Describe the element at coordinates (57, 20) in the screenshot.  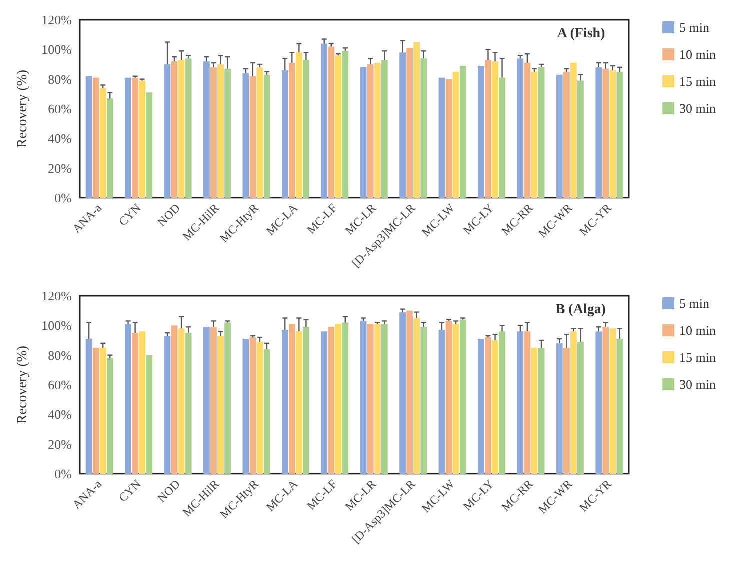
I see `y-tick-label: 120%` at that location.